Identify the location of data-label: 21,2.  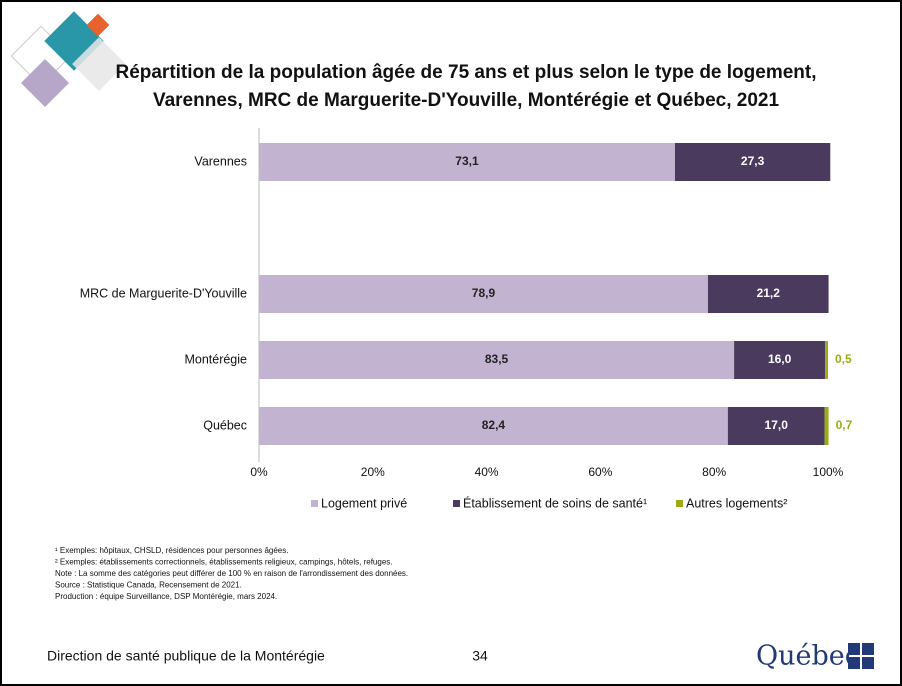
(769, 293).